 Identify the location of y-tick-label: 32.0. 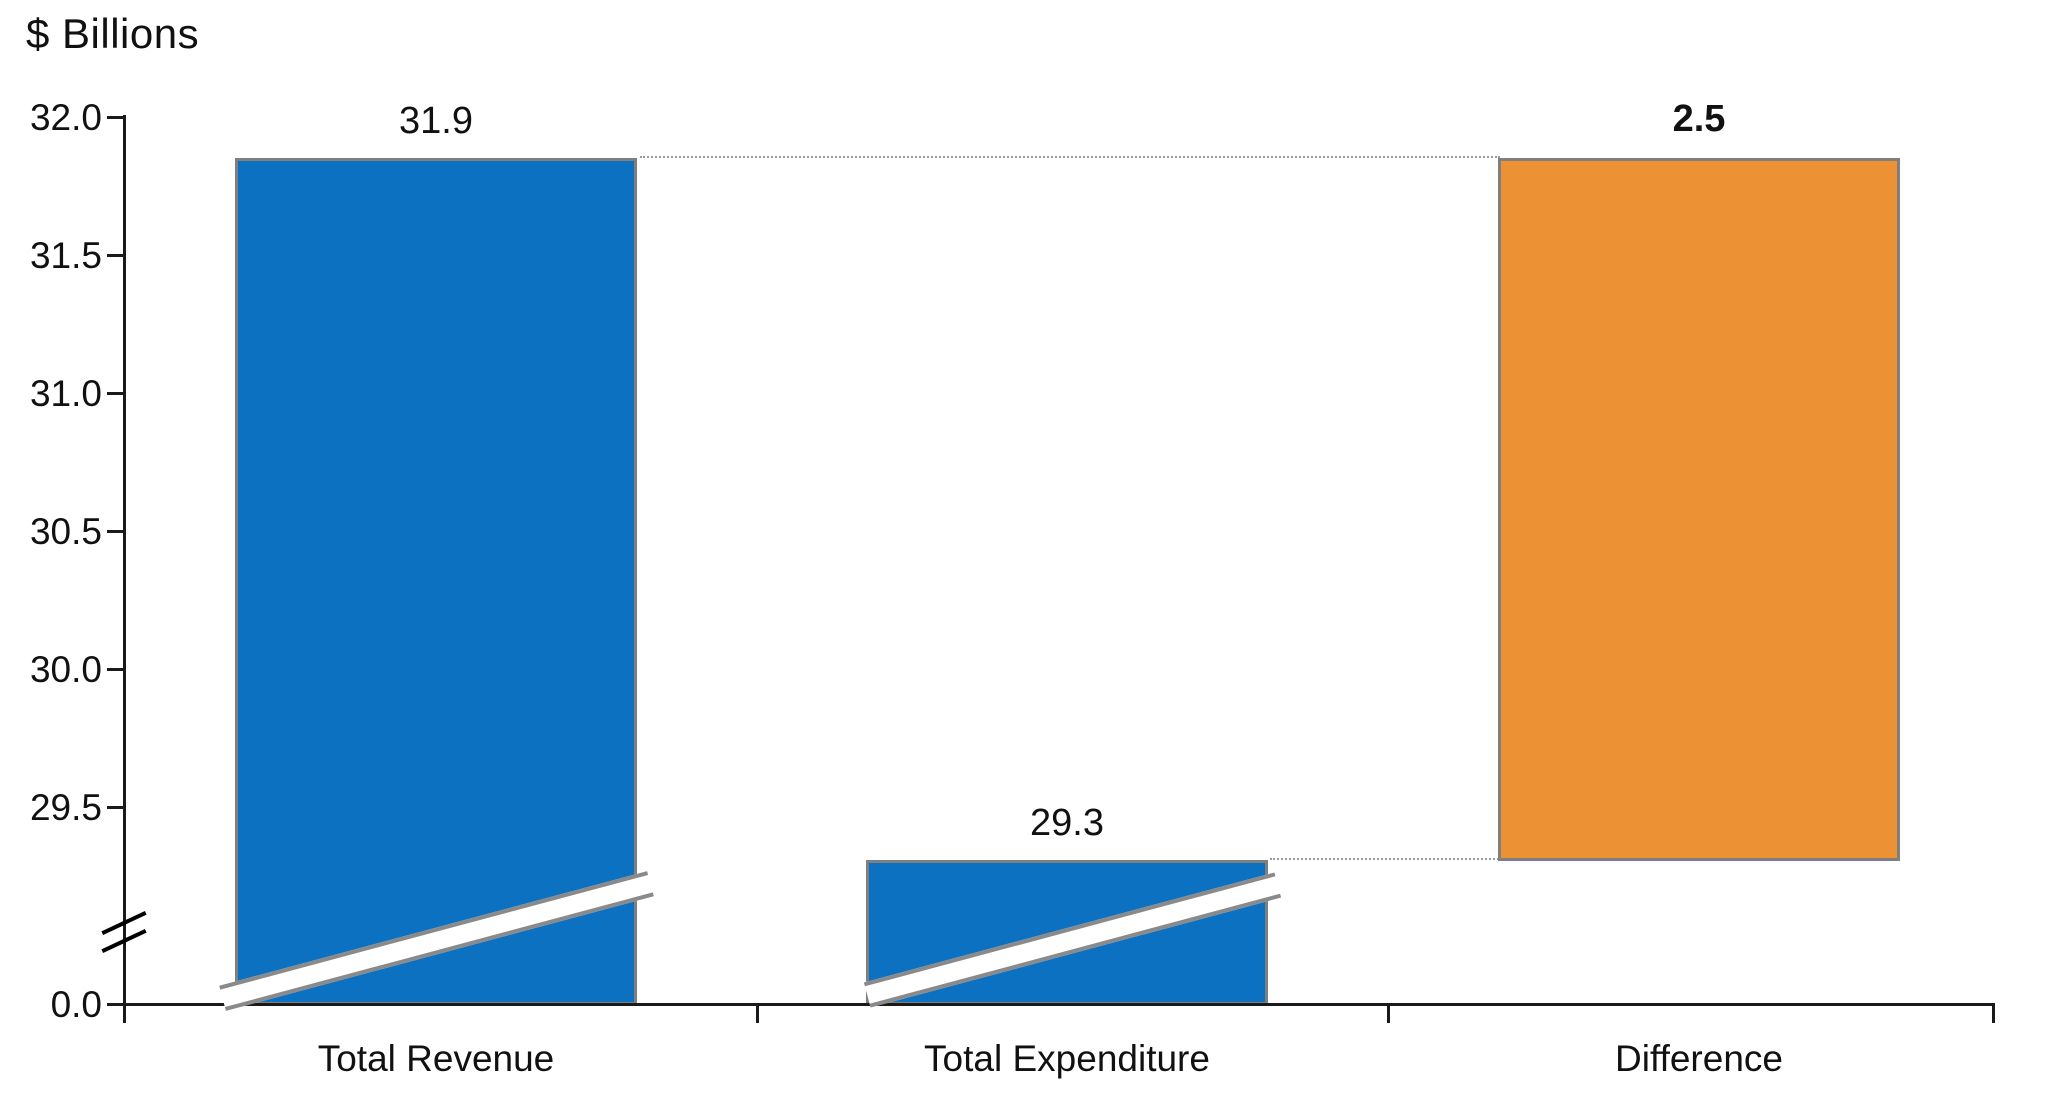
(65, 117).